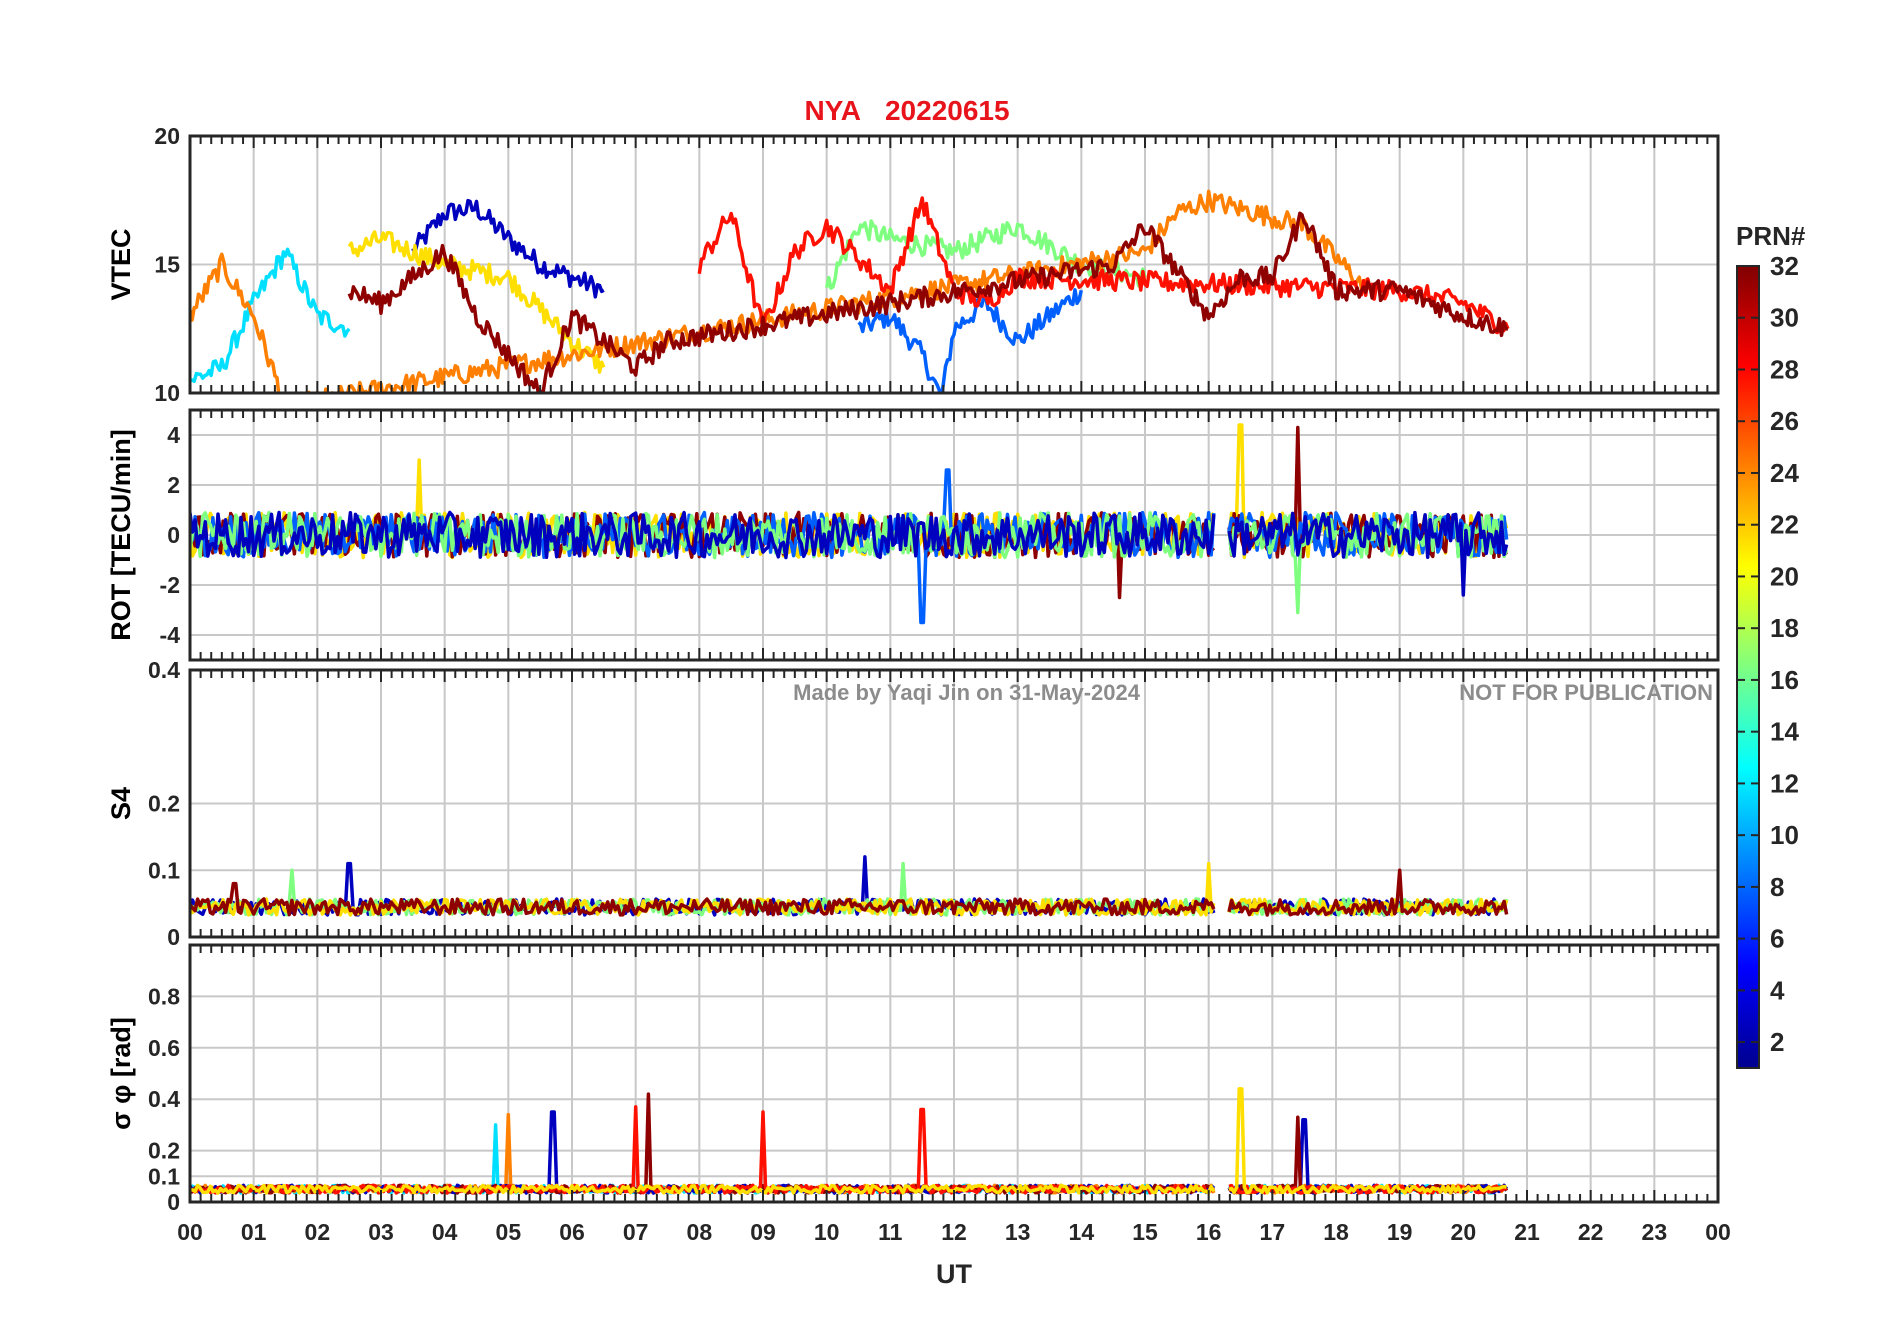  I want to click on x-tick-label: 13, so click(1018, 1232).